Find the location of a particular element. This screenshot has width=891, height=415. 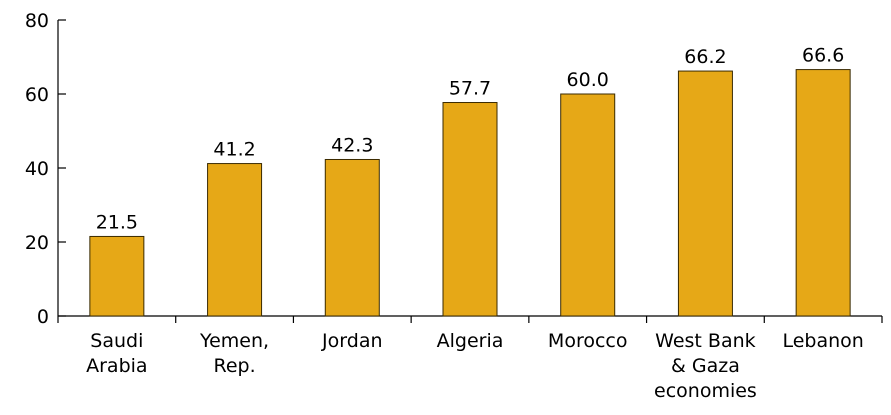

data-label: 66.6 is located at coordinates (823, 56).